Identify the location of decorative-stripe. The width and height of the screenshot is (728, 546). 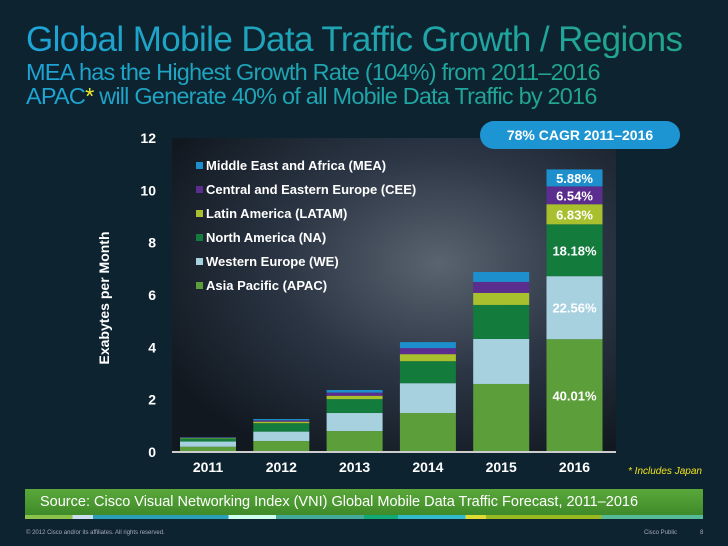
(364, 517).